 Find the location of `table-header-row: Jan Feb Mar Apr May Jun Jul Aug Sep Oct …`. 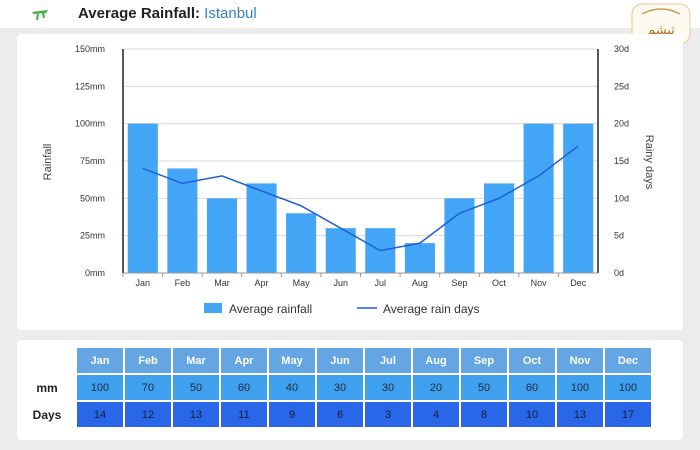

table-header-row: Jan Feb Mar Apr May Jun Jul Aug Sep Oct … is located at coordinates (335, 360).